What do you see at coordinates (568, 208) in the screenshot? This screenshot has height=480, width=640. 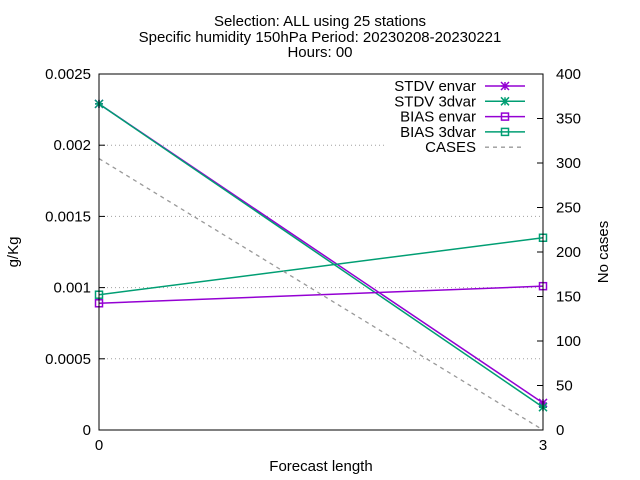 I see `y2-tick-label: 250` at bounding box center [568, 208].